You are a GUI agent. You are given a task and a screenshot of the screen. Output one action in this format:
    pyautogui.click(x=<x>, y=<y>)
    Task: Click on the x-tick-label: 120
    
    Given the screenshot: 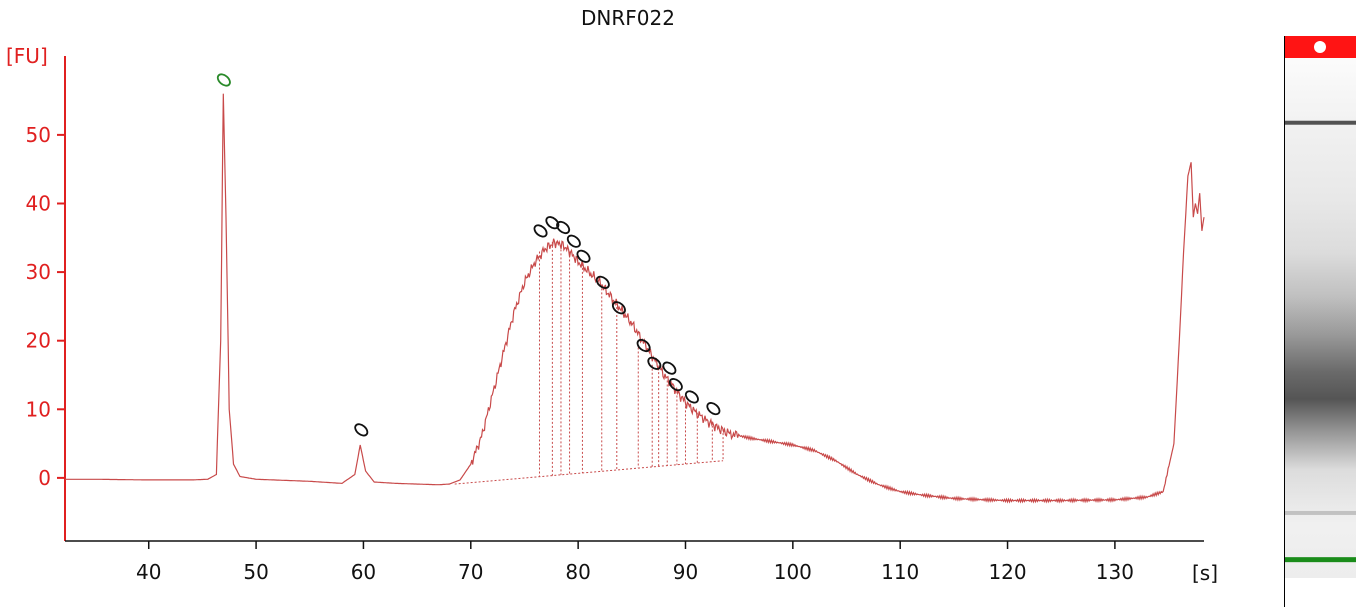 What is the action you would take?
    pyautogui.click(x=1007, y=572)
    